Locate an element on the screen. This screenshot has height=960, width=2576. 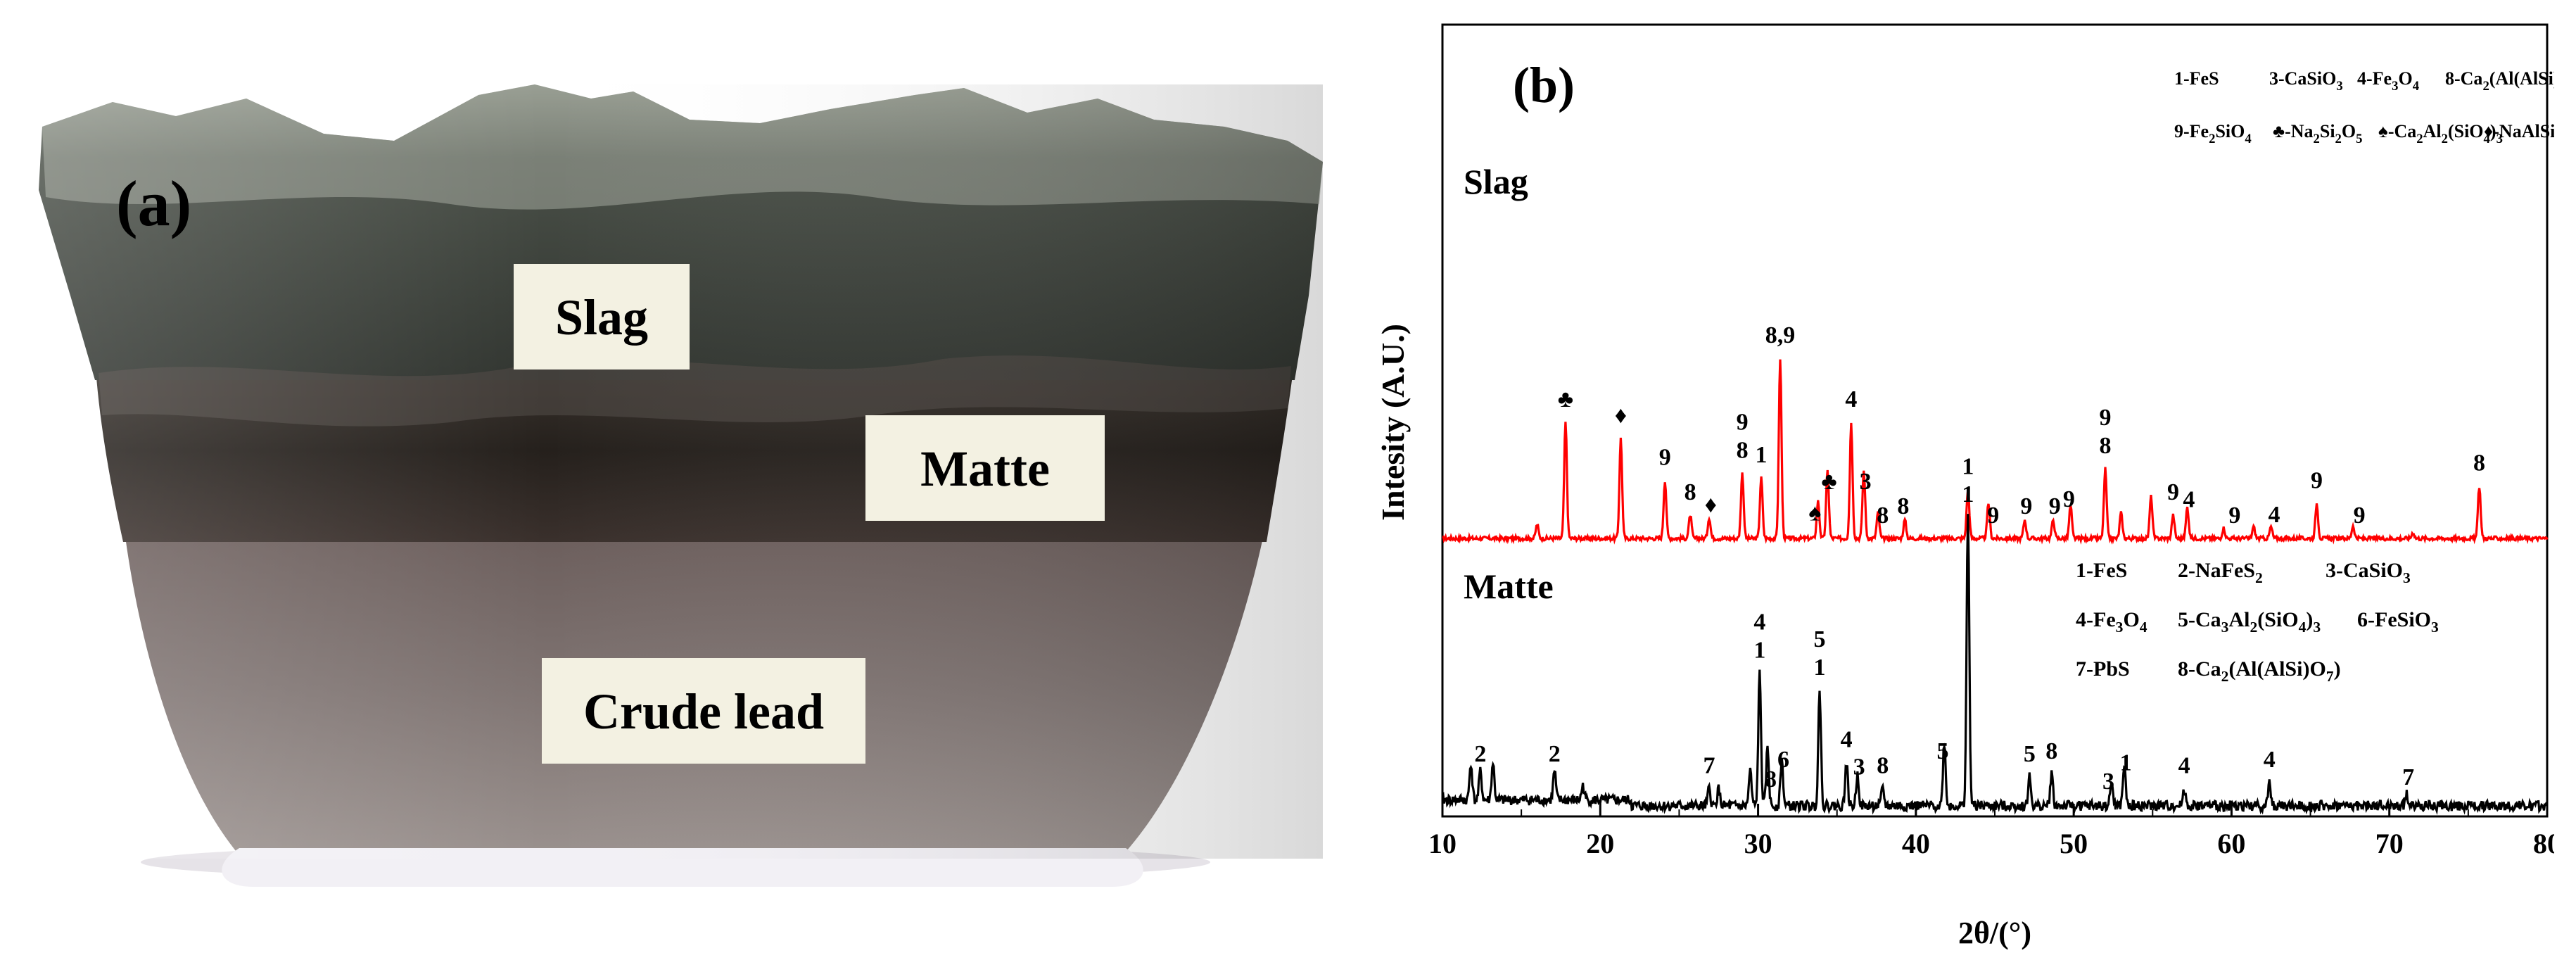
x-tick-label: 80 is located at coordinates (2543, 843).